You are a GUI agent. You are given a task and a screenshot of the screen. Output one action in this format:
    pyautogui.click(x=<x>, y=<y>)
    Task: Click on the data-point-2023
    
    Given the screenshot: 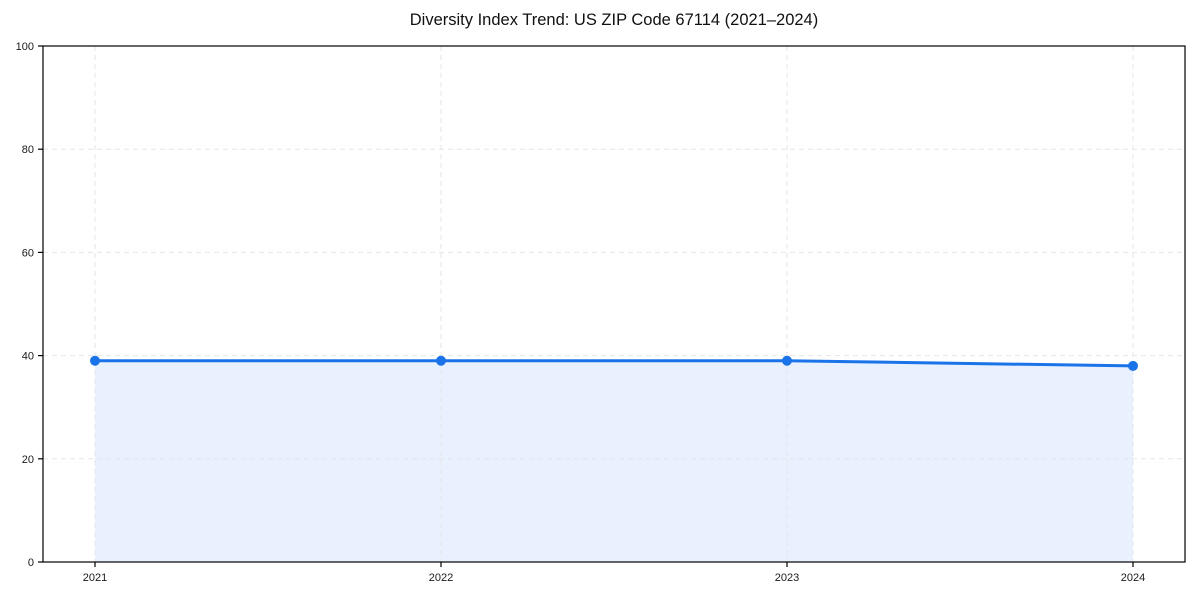 What is the action you would take?
    pyautogui.click(x=787, y=360)
    